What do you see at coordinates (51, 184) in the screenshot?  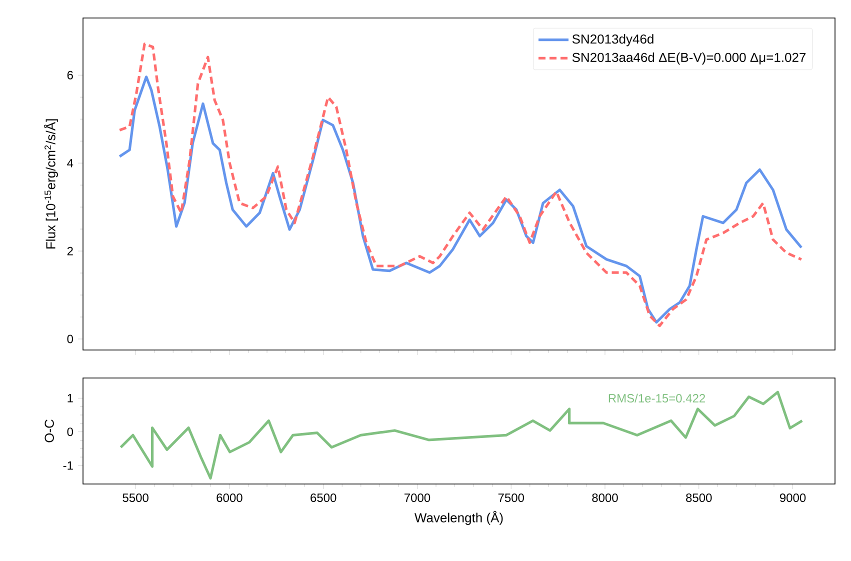 I see `y-axis-title: Flux [10$^{-15}$erg/cm$^{2}$/s/Å]` at bounding box center [51, 184].